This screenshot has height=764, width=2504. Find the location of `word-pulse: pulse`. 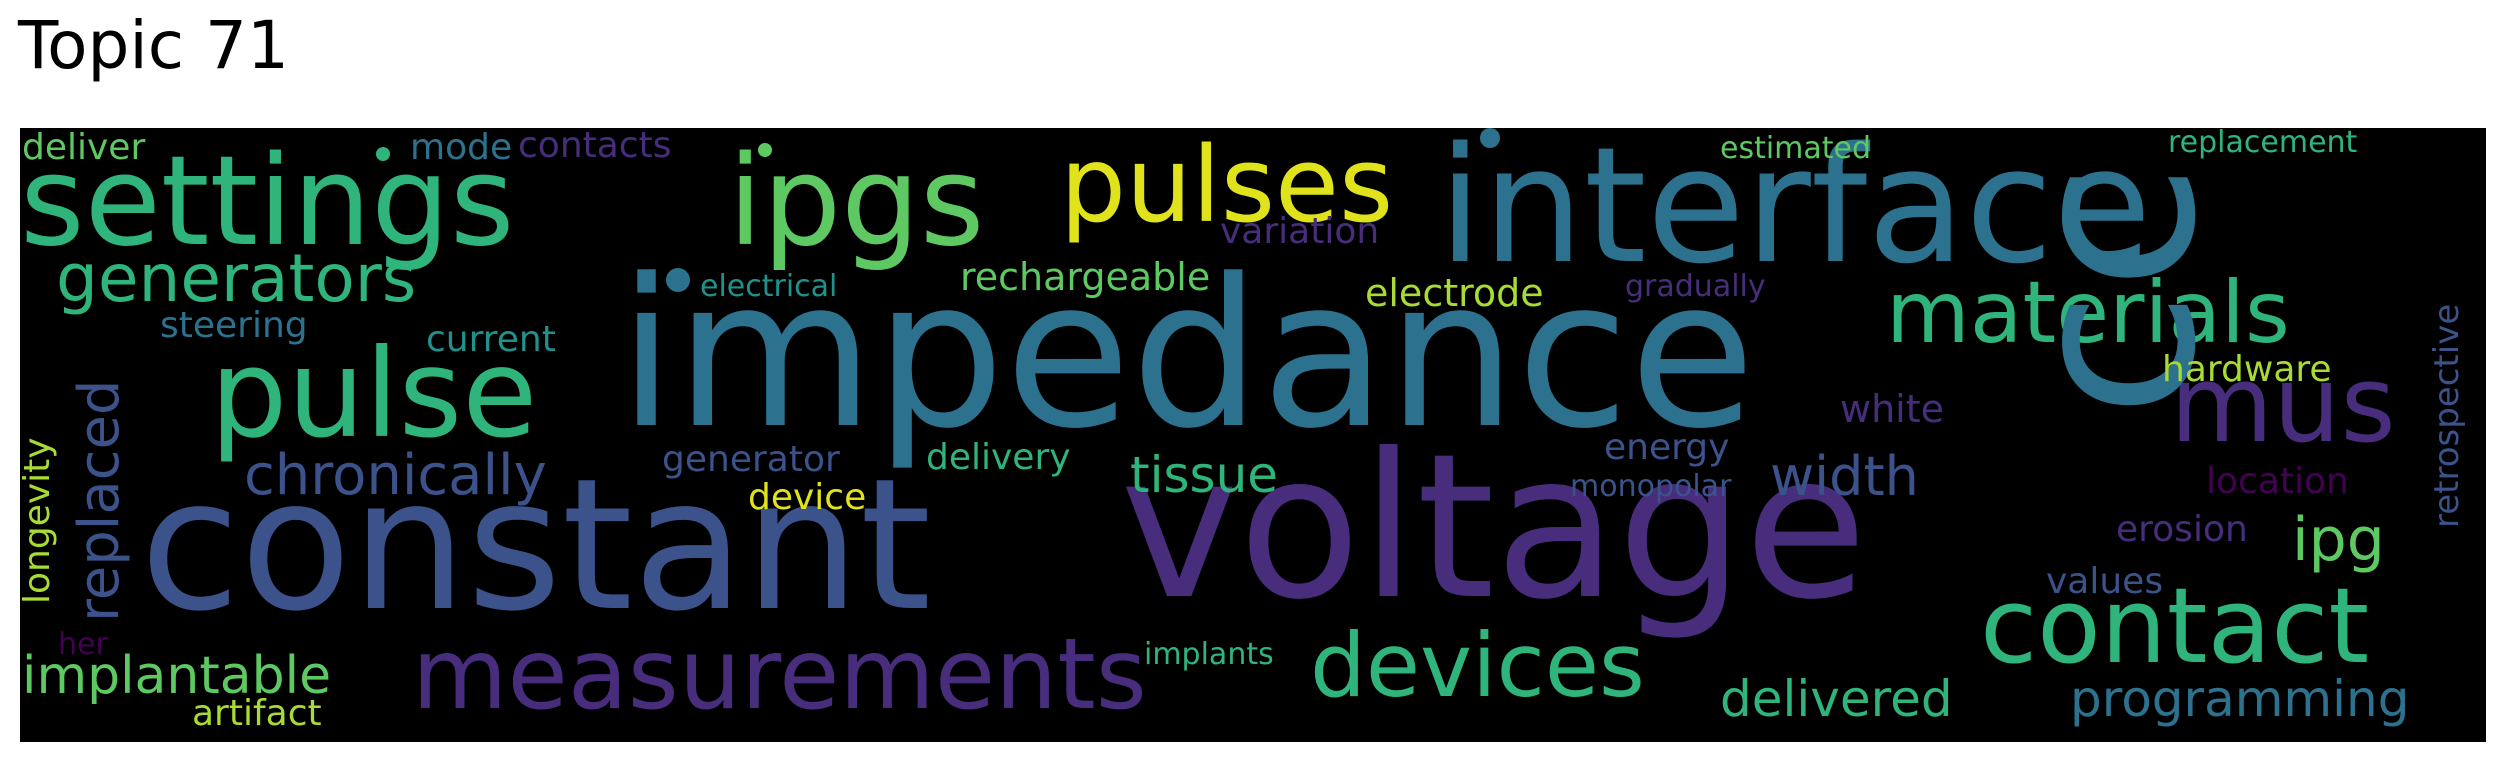

word-pulse: pulse is located at coordinates (374, 394).